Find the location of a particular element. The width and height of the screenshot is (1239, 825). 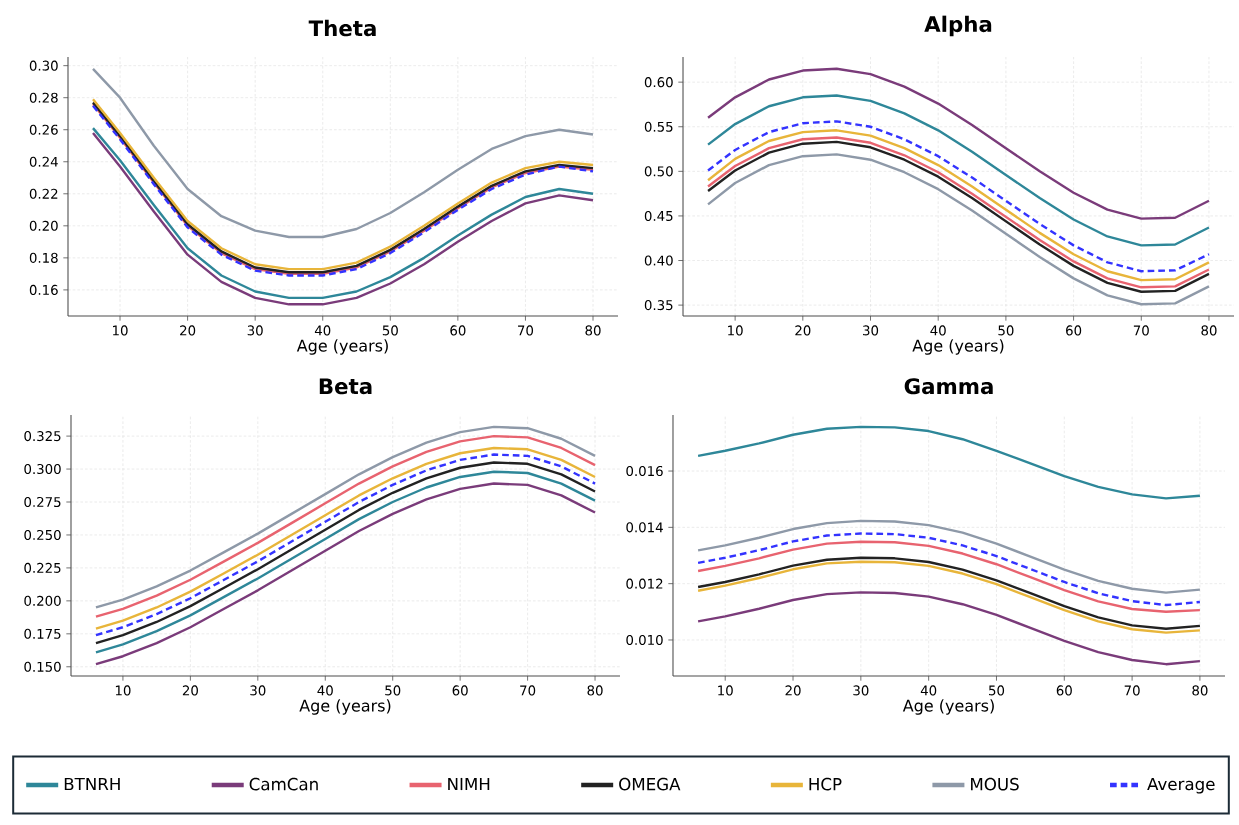

y-tick-label: 0.26 is located at coordinates (43, 129).